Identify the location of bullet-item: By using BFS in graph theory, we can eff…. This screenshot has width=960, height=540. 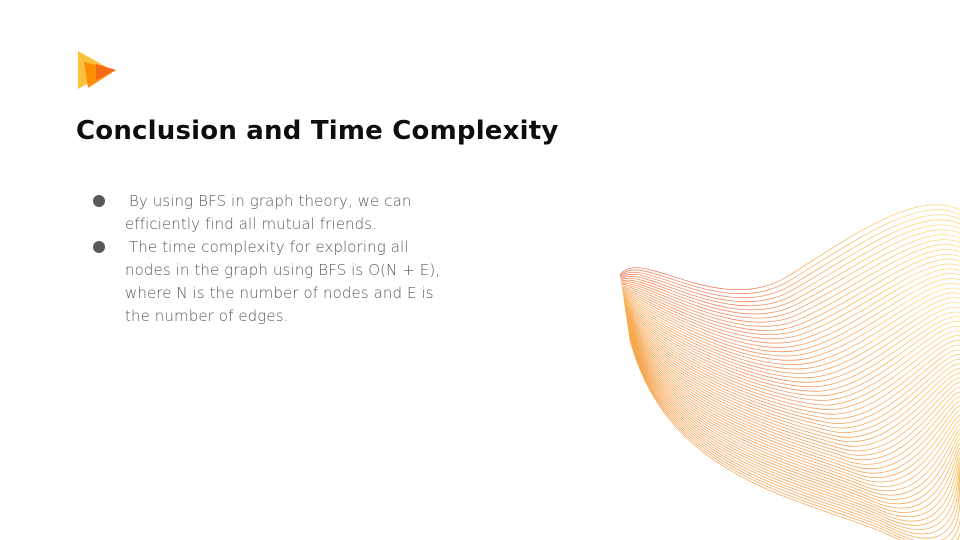
(267, 213).